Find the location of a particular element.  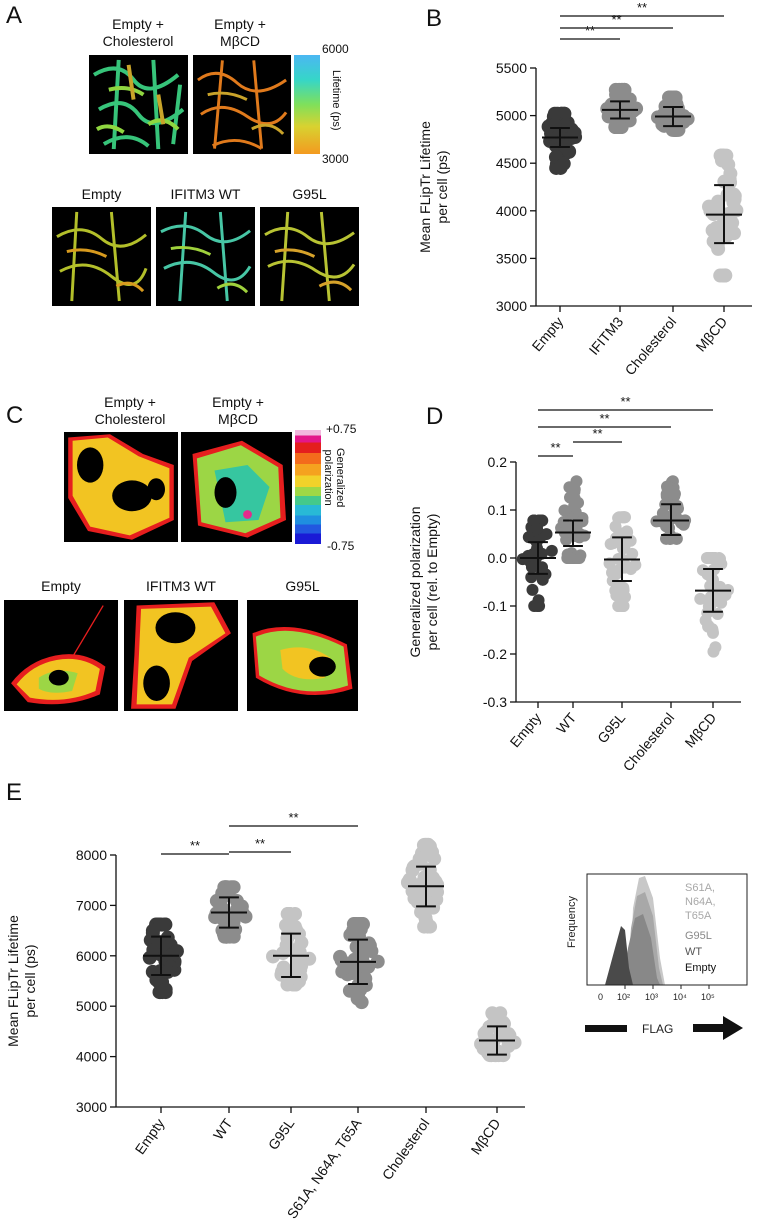

y-tick-label: 3000 is located at coordinates (91, 1107).